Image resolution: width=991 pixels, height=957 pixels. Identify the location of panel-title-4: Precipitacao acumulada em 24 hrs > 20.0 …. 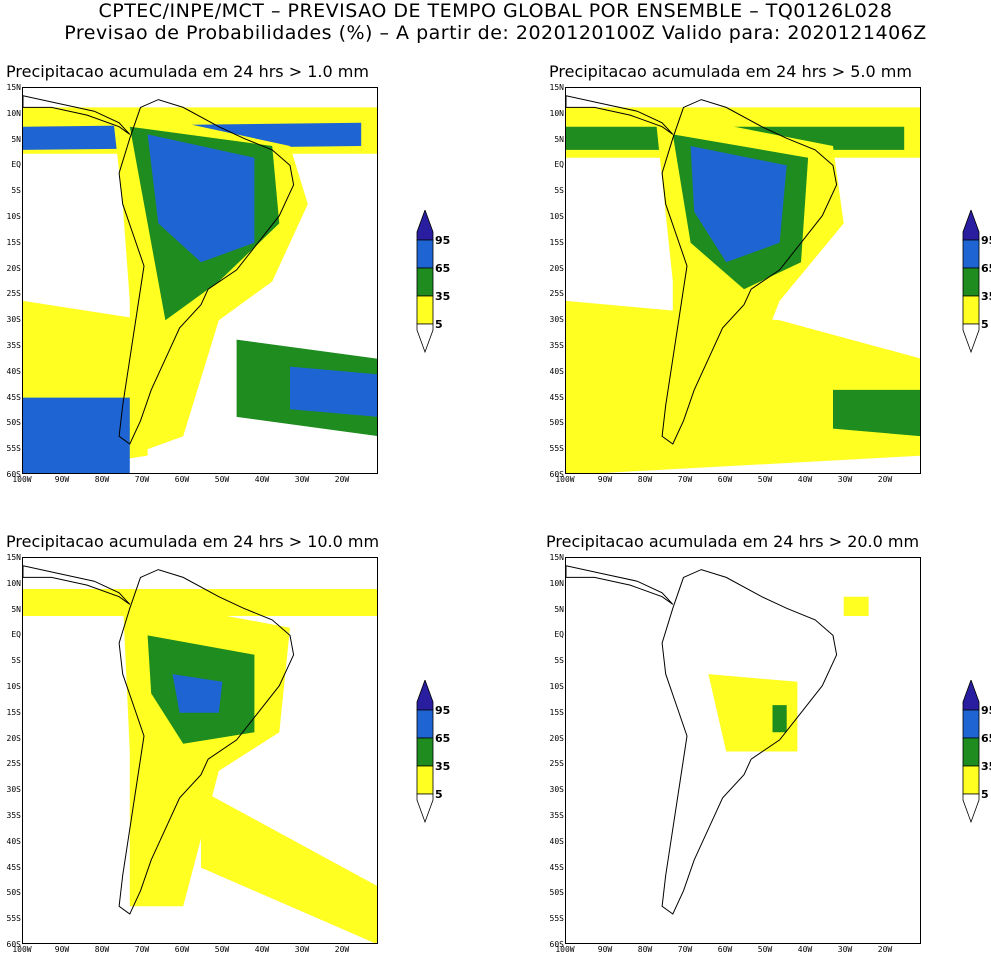
(733, 541).